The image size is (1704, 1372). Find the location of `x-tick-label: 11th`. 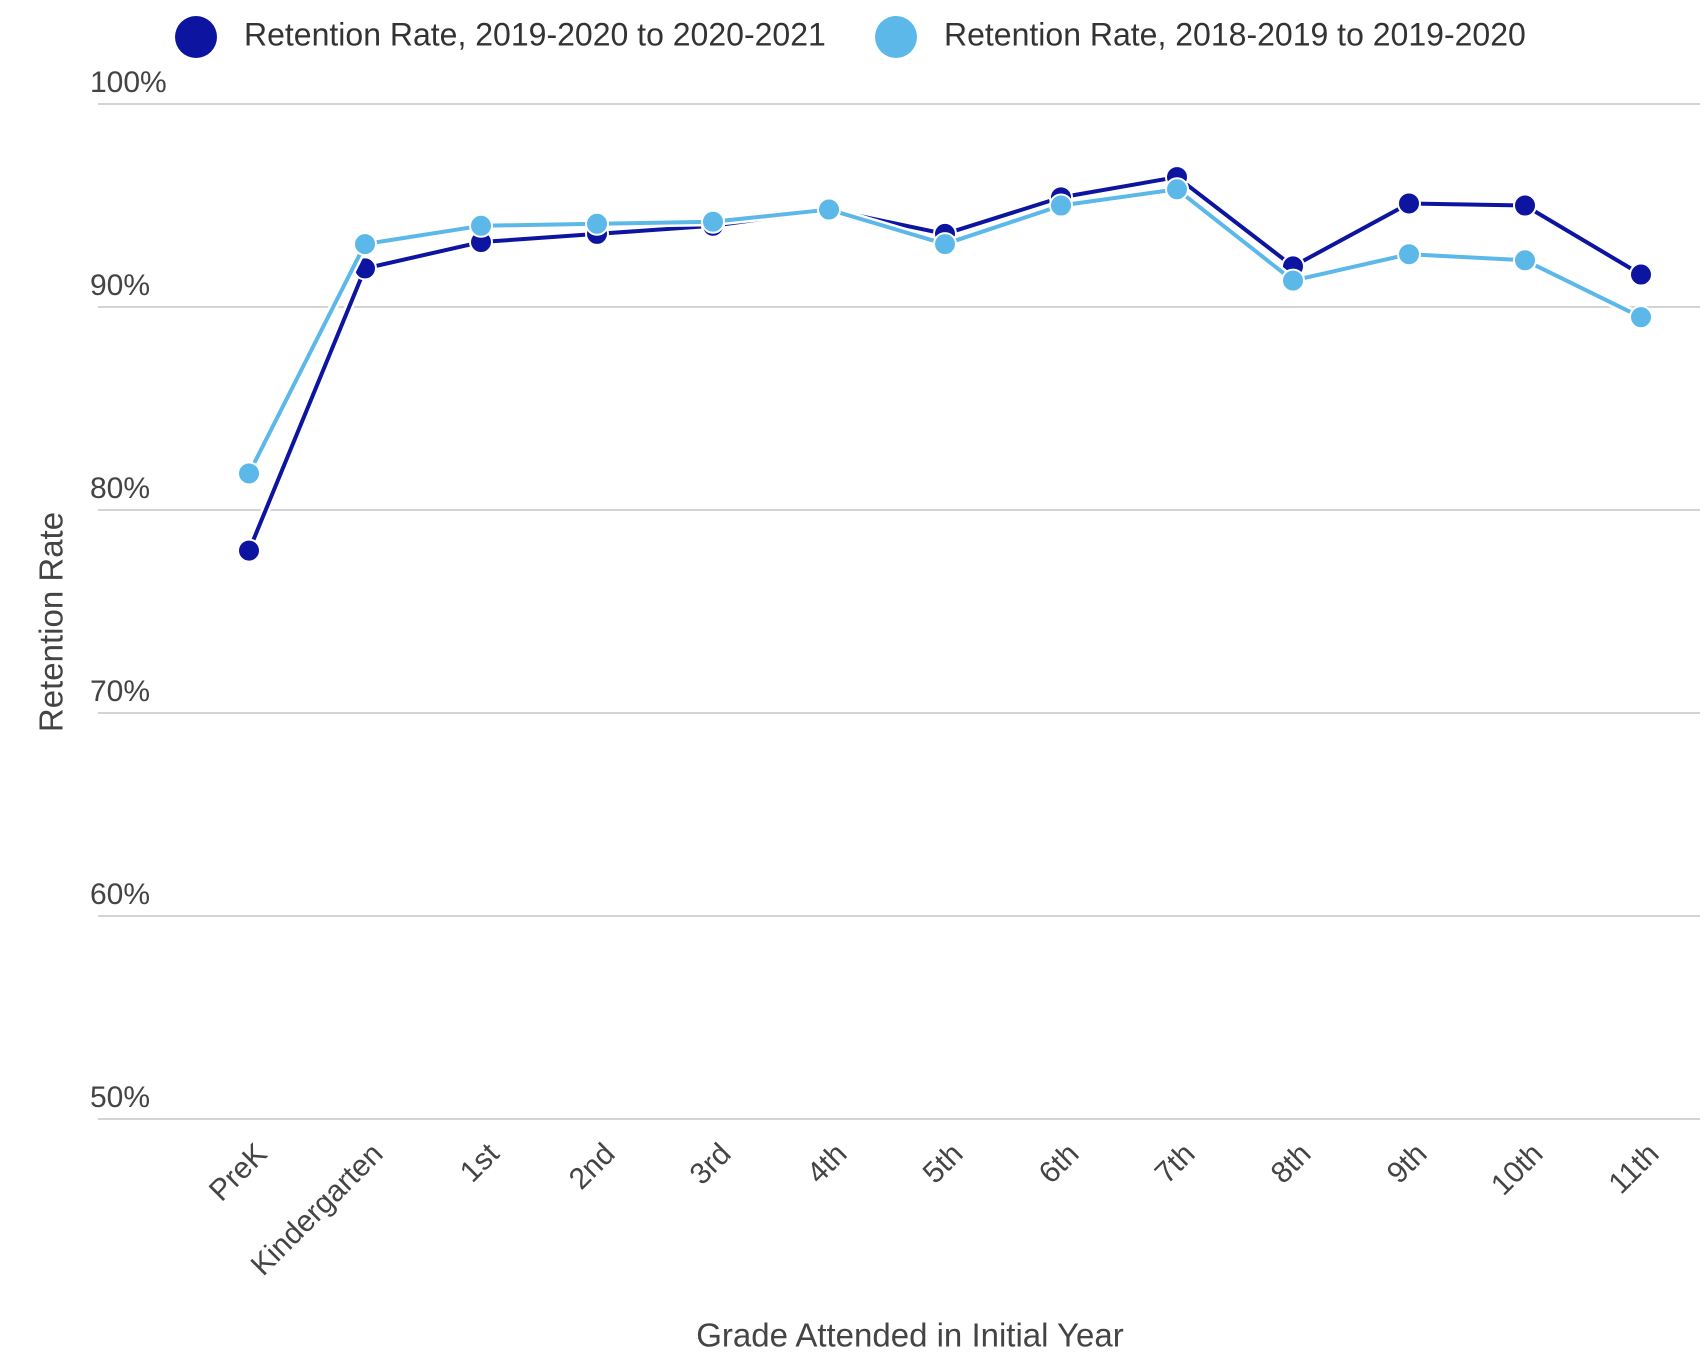

x-tick-label: 11th is located at coordinates (1633, 1168).